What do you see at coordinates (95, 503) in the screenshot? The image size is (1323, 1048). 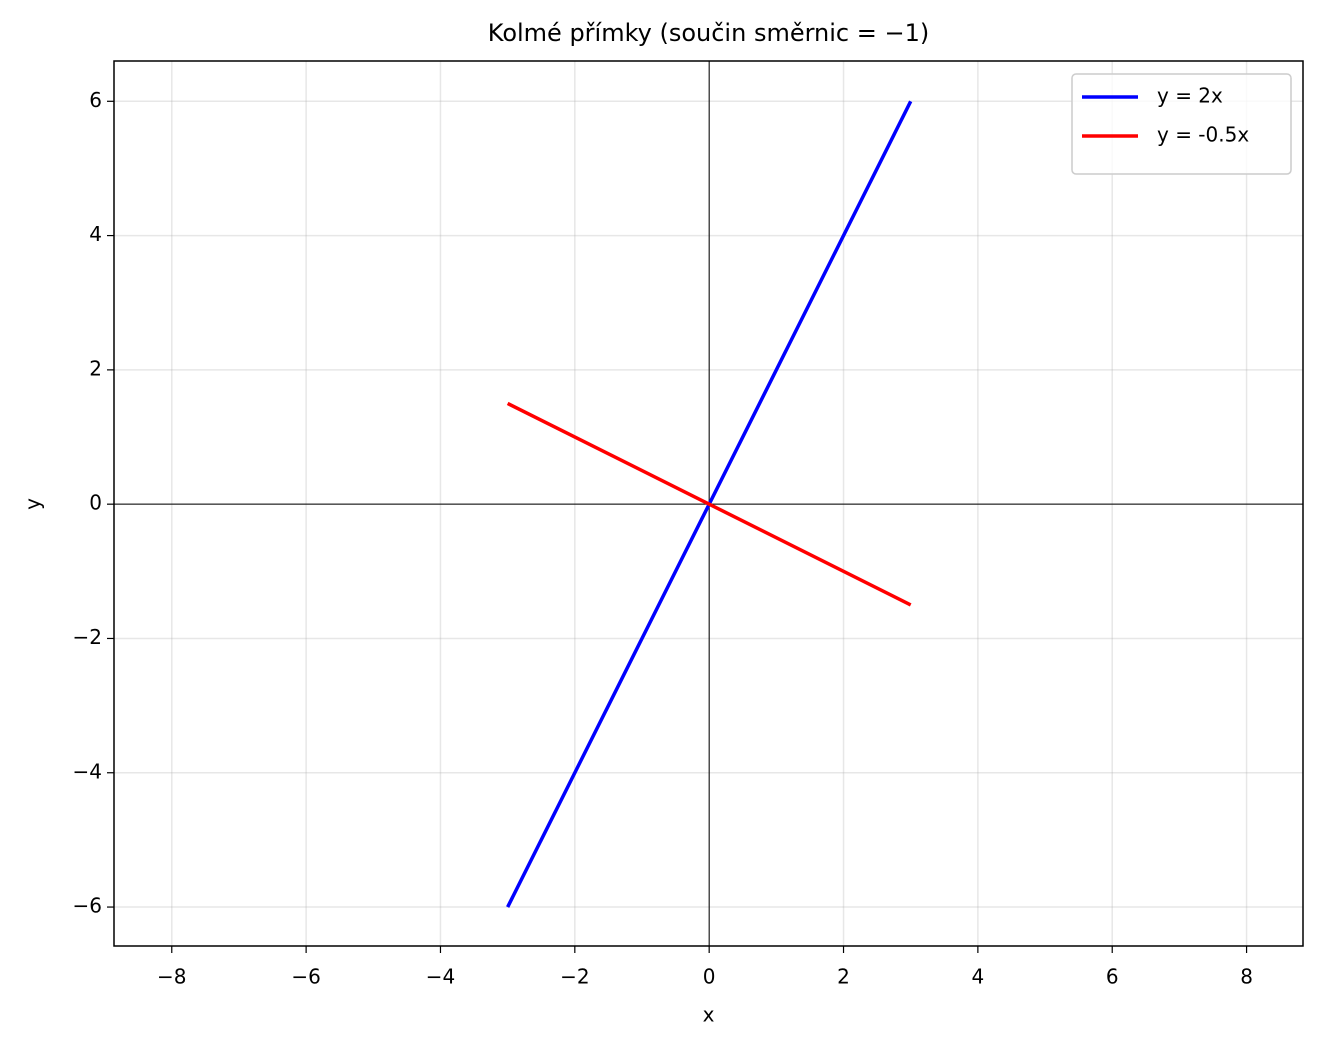 I see `y-tick-label: 0` at bounding box center [95, 503].